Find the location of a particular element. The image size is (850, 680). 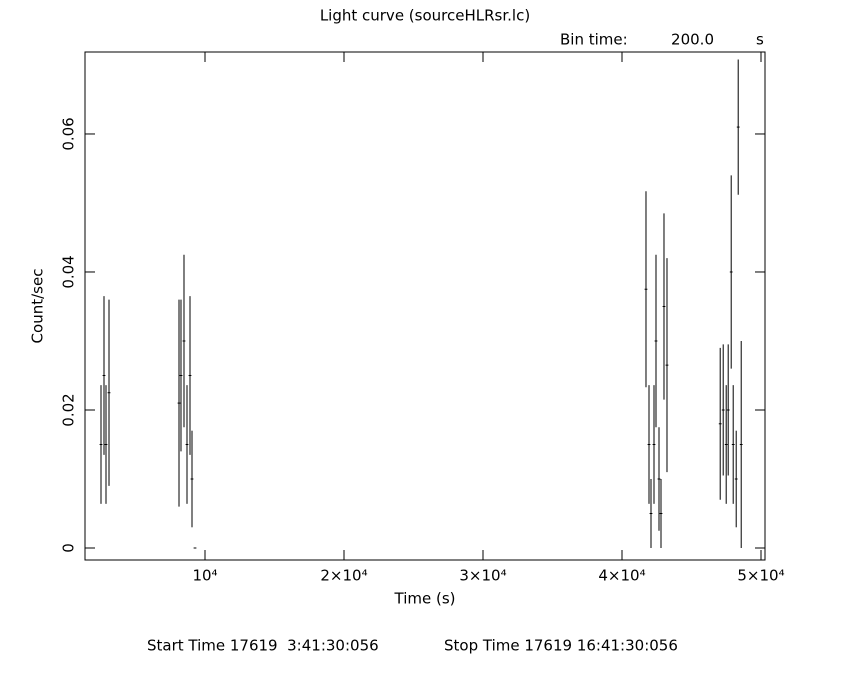

x-tick-label: 4×10⁴ is located at coordinates (621, 576).